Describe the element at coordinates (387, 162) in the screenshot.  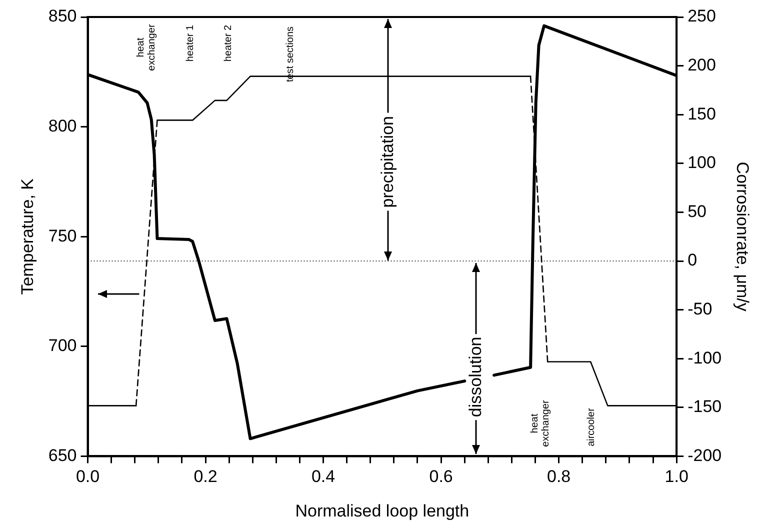
I see `annotation: precipitation` at that location.